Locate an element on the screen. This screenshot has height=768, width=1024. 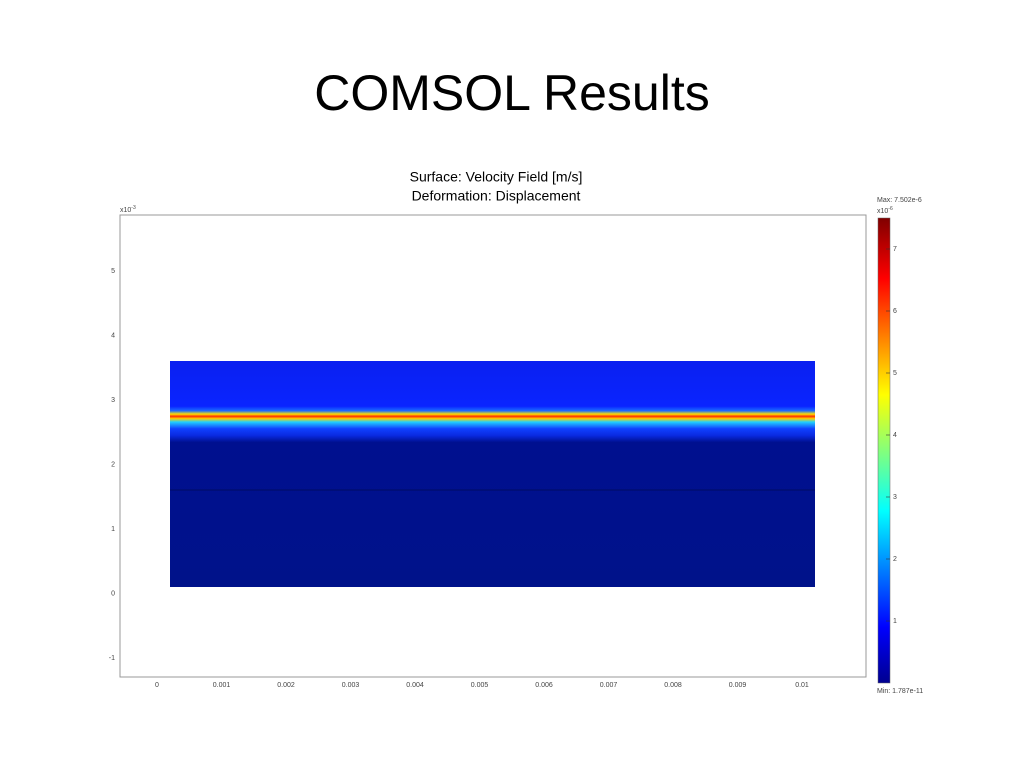
colorbar-exponent: x10-6 is located at coordinates (885, 210).